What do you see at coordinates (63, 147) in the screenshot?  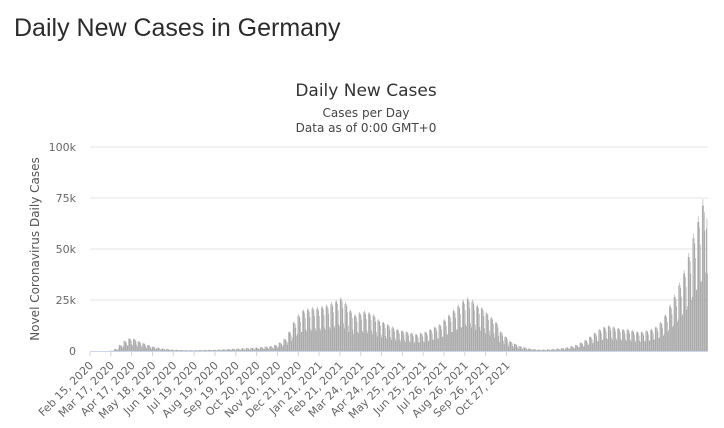 I see `y-tick-label: 100k` at bounding box center [63, 147].